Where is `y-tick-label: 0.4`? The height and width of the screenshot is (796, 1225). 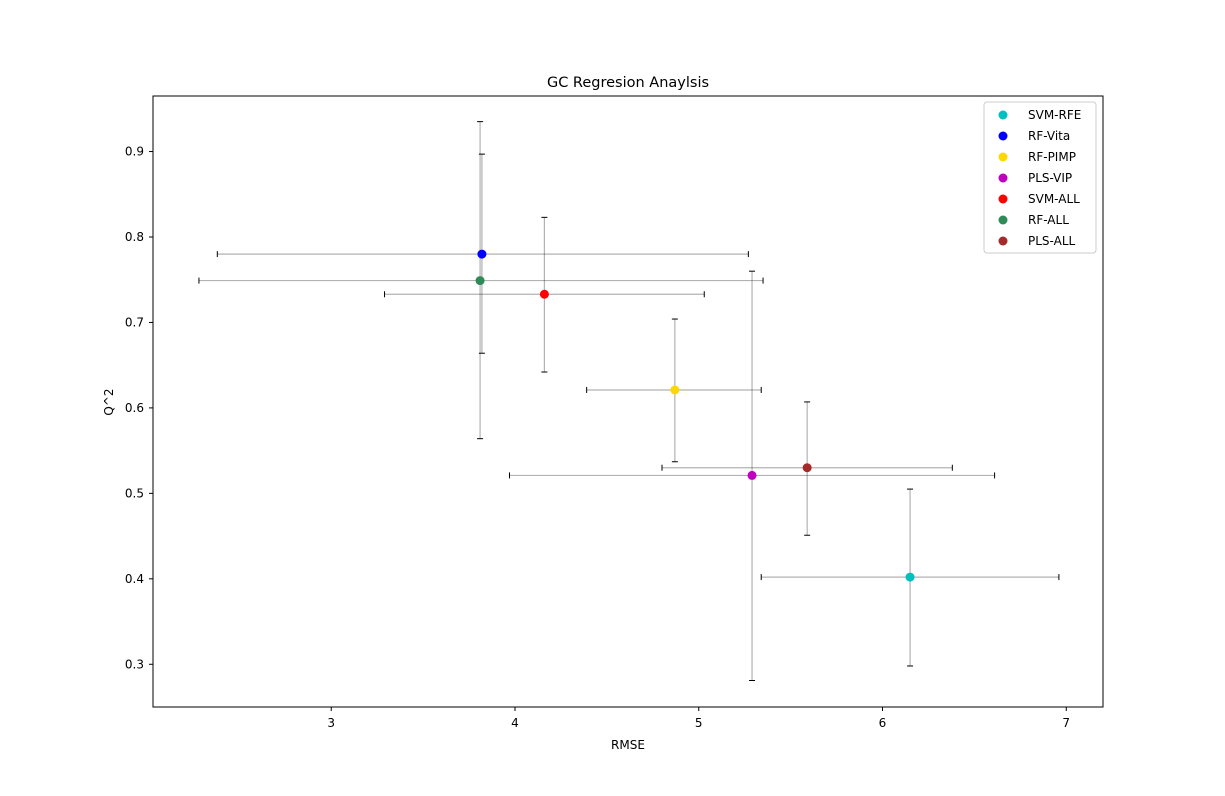
y-tick-label: 0.4 is located at coordinates (134, 579).